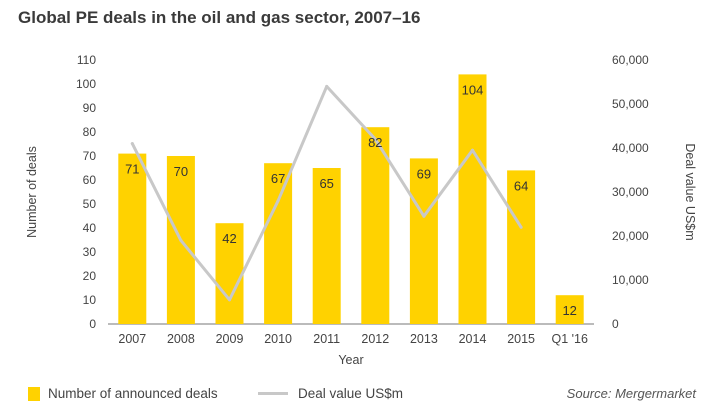 The width and height of the screenshot is (720, 420). What do you see at coordinates (630, 60) in the screenshot?
I see `y-right-tick-label: 60,000` at bounding box center [630, 60].